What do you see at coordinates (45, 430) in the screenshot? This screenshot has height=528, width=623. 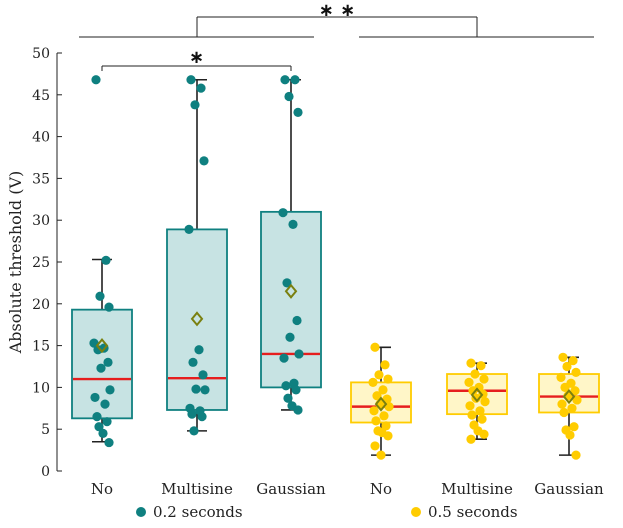 I see `y-tick-label: 5` at bounding box center [45, 430].